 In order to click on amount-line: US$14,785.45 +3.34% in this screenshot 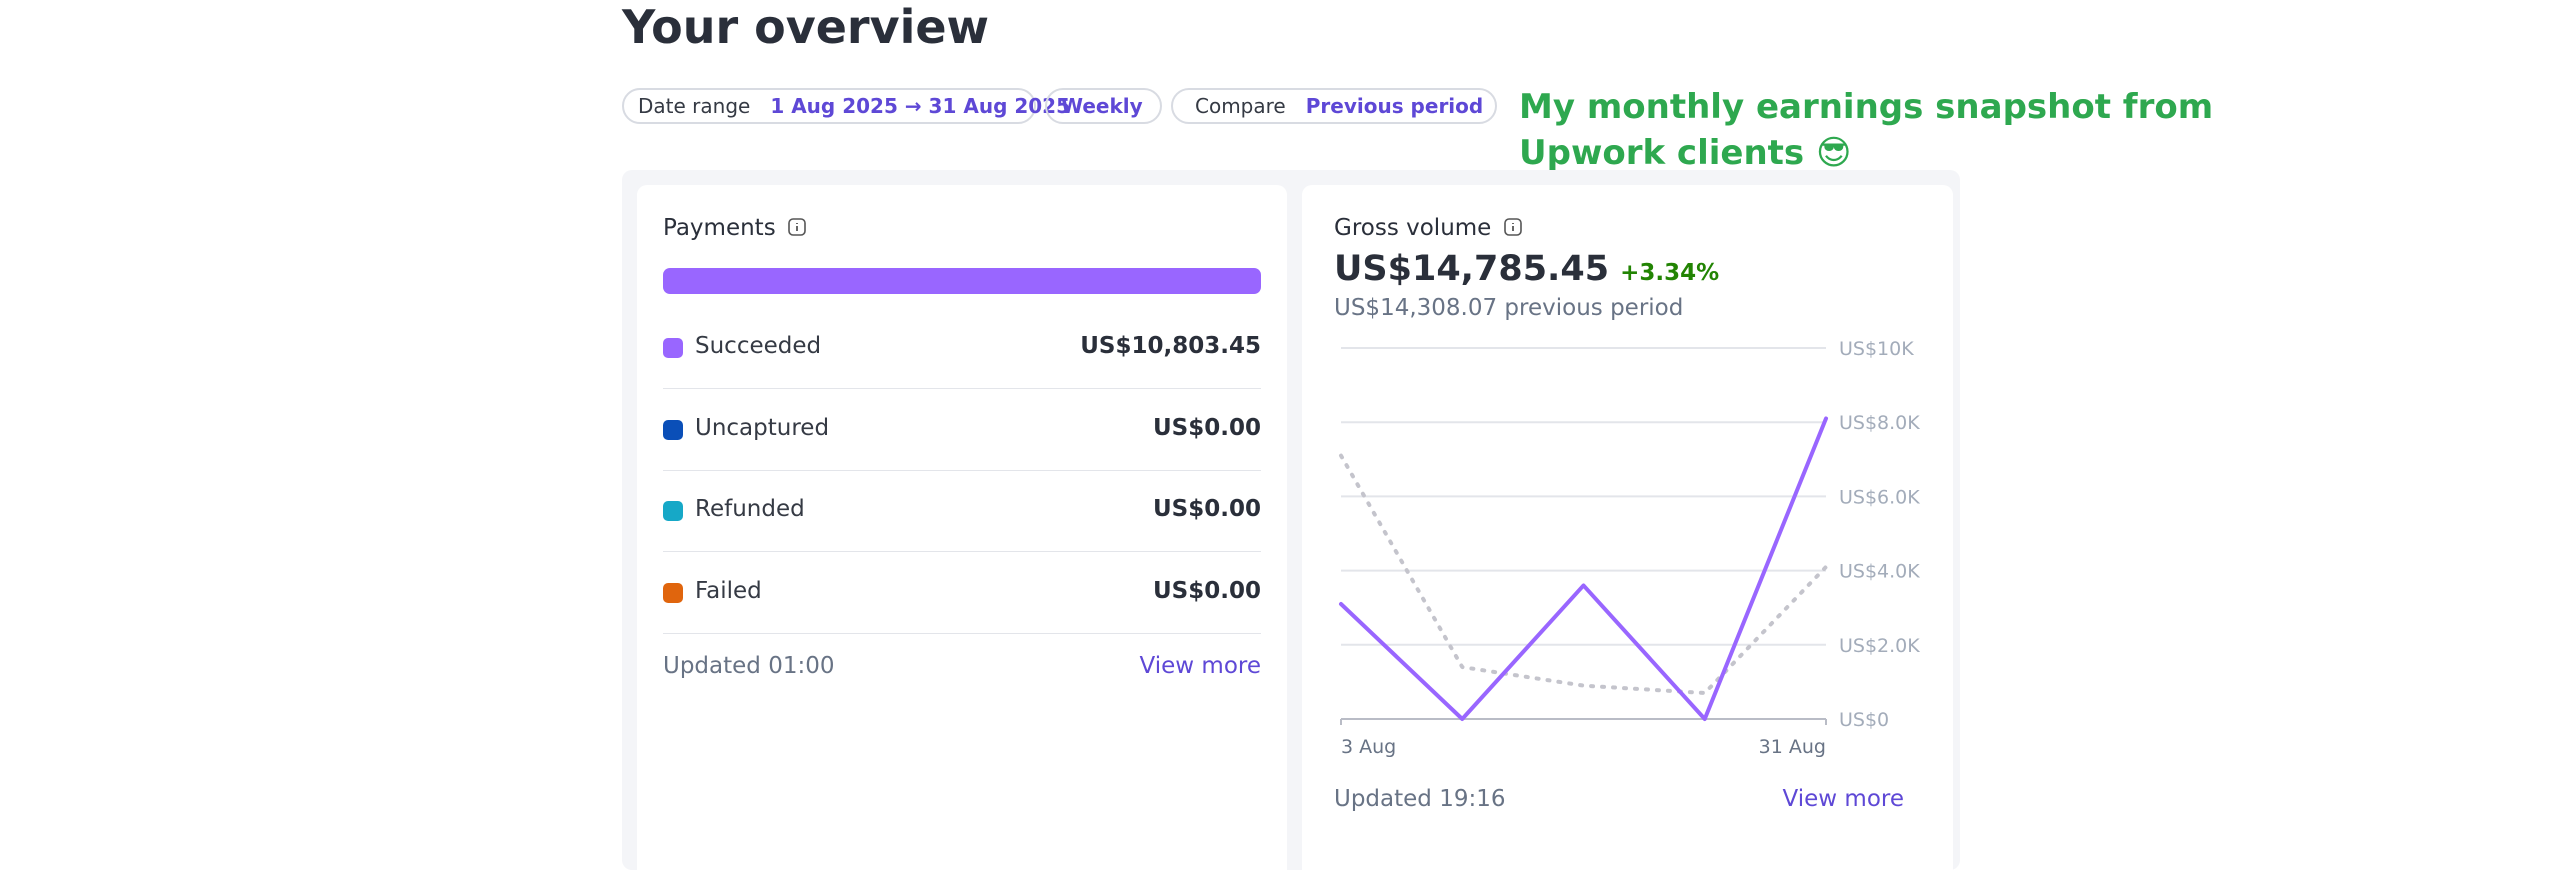, I will do `click(1526, 269)`.